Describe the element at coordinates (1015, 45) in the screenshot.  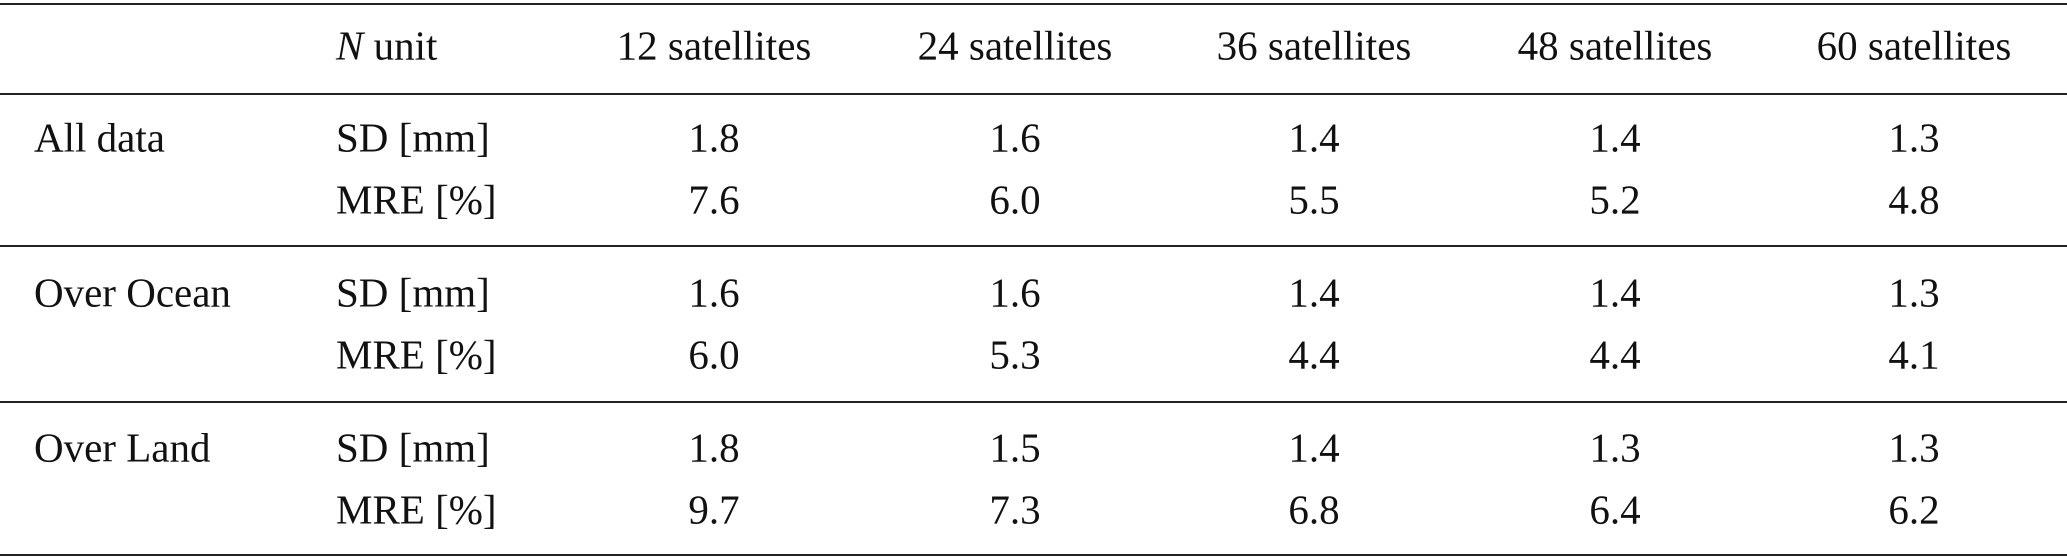
I see `column-header: 24 satellites` at that location.